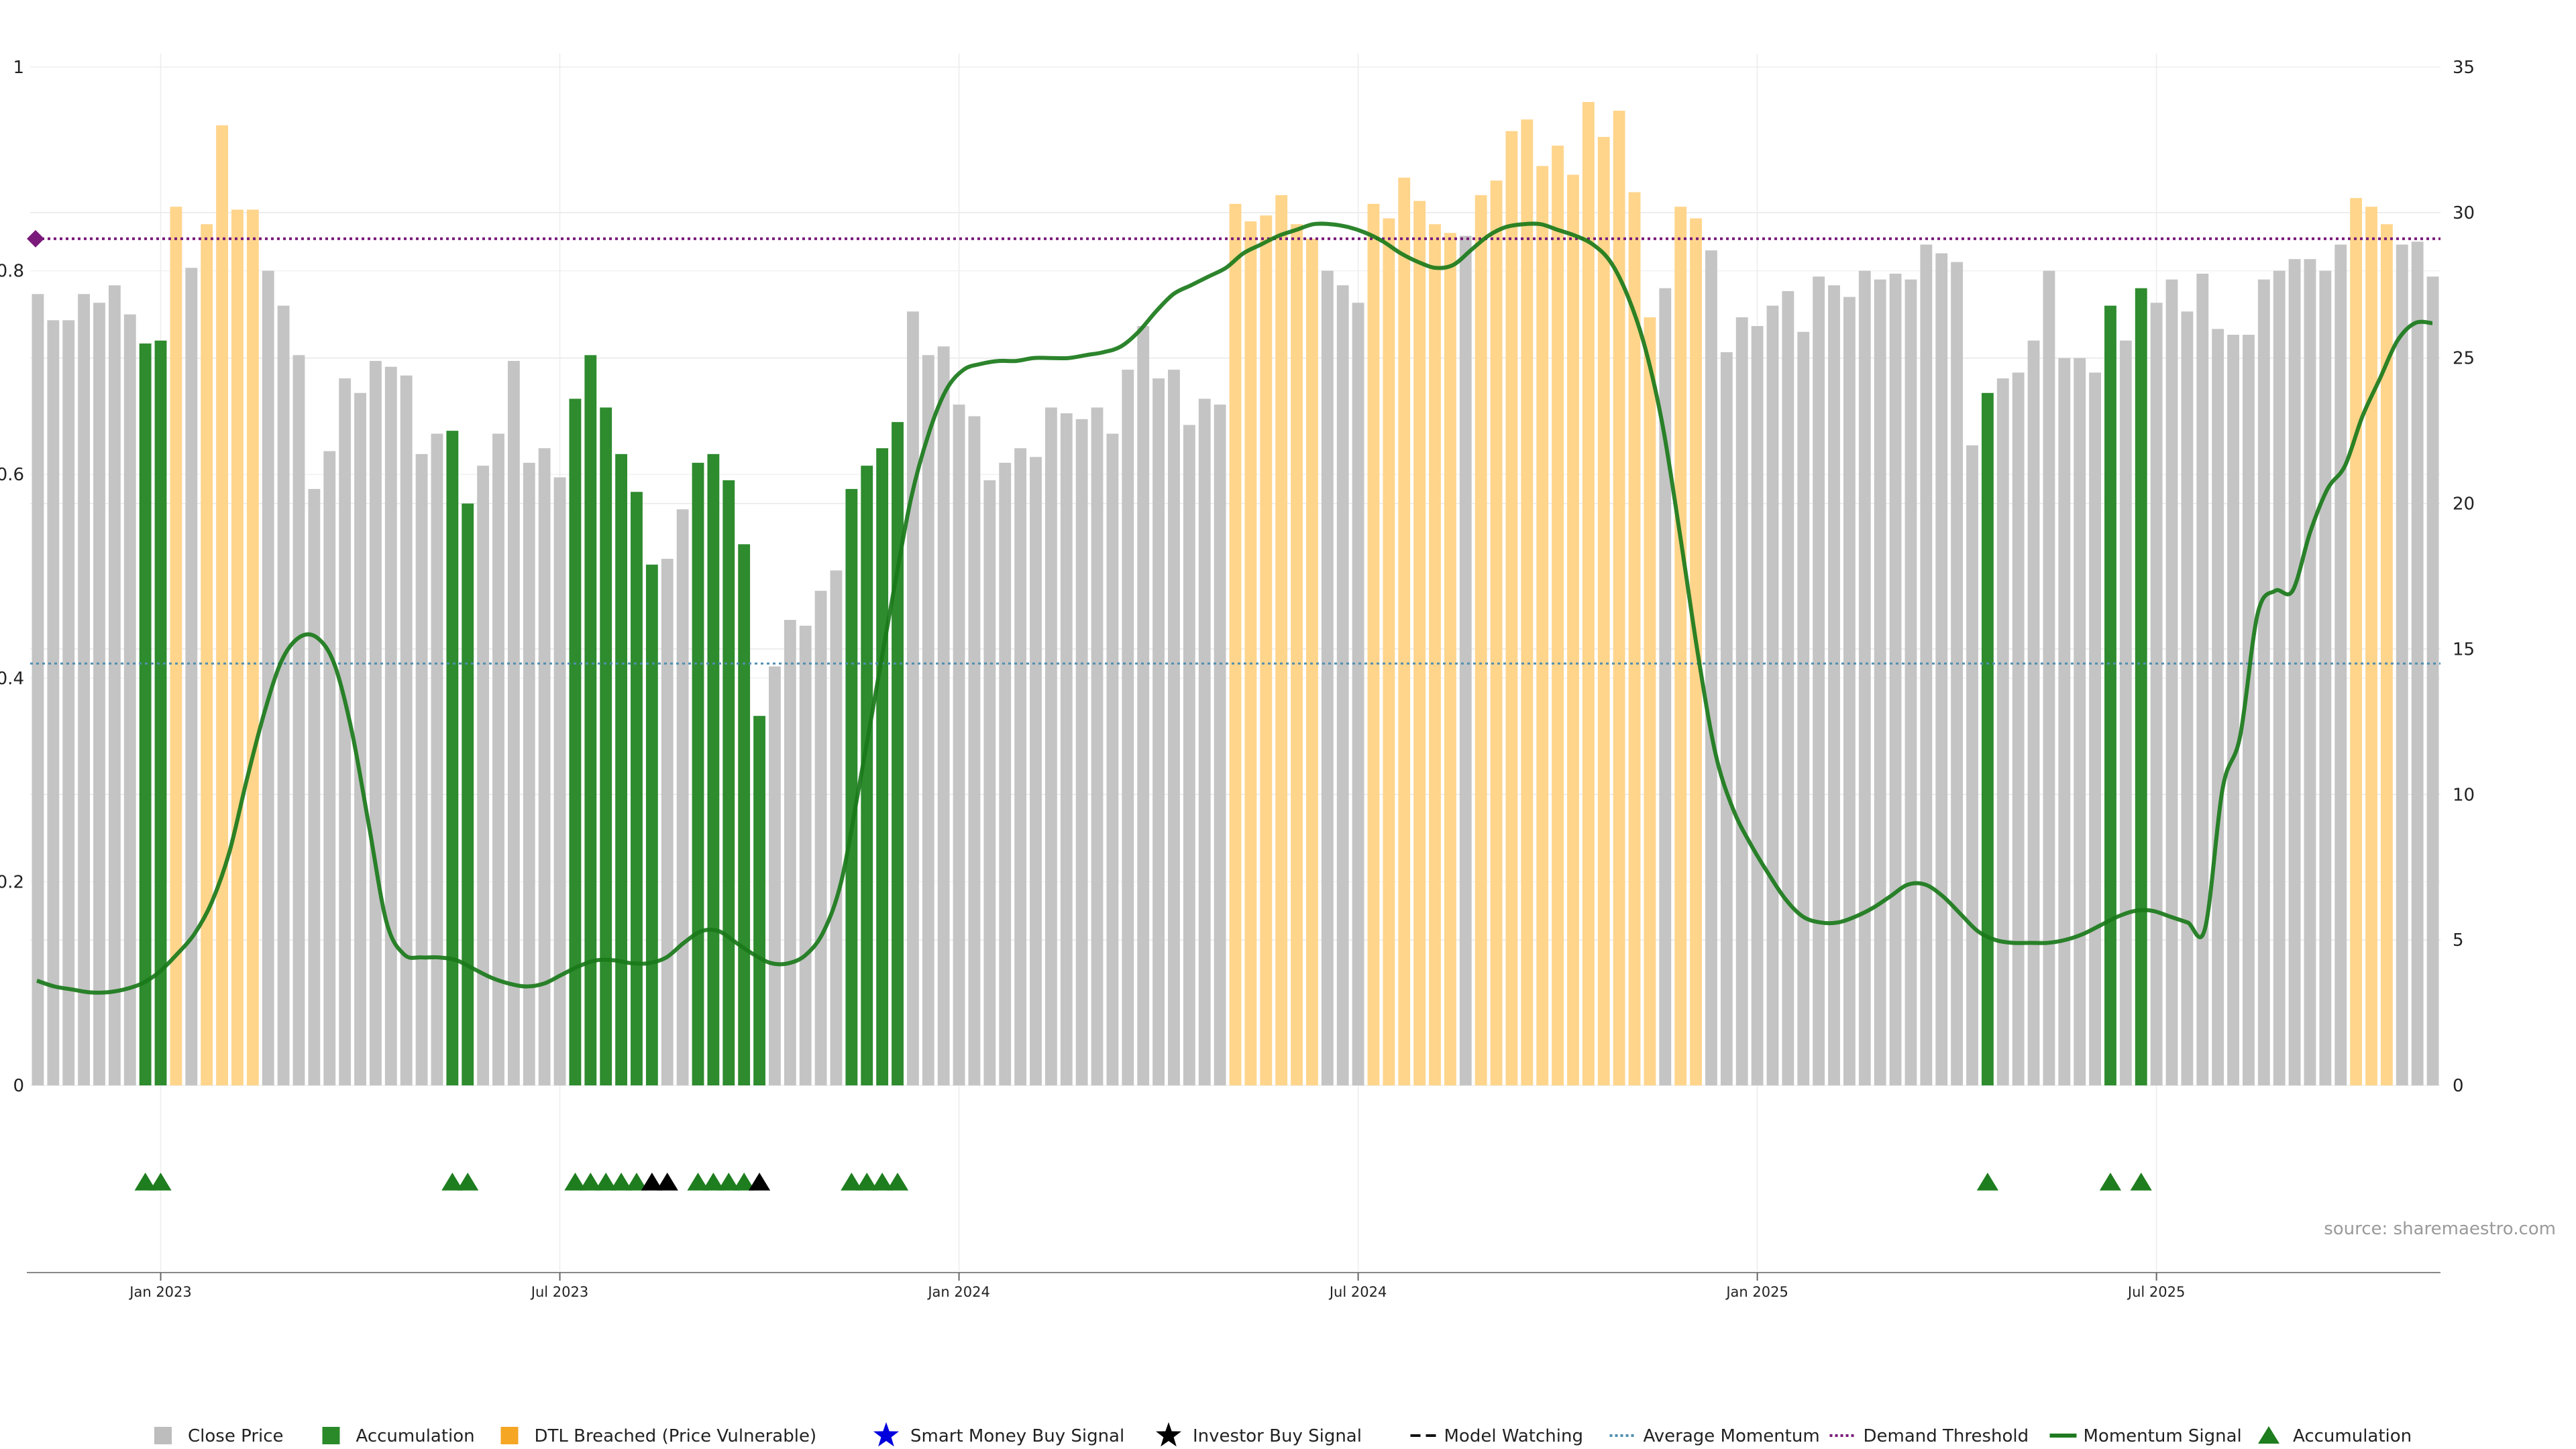  I want to click on legend-star-icon, so click(886, 1434).